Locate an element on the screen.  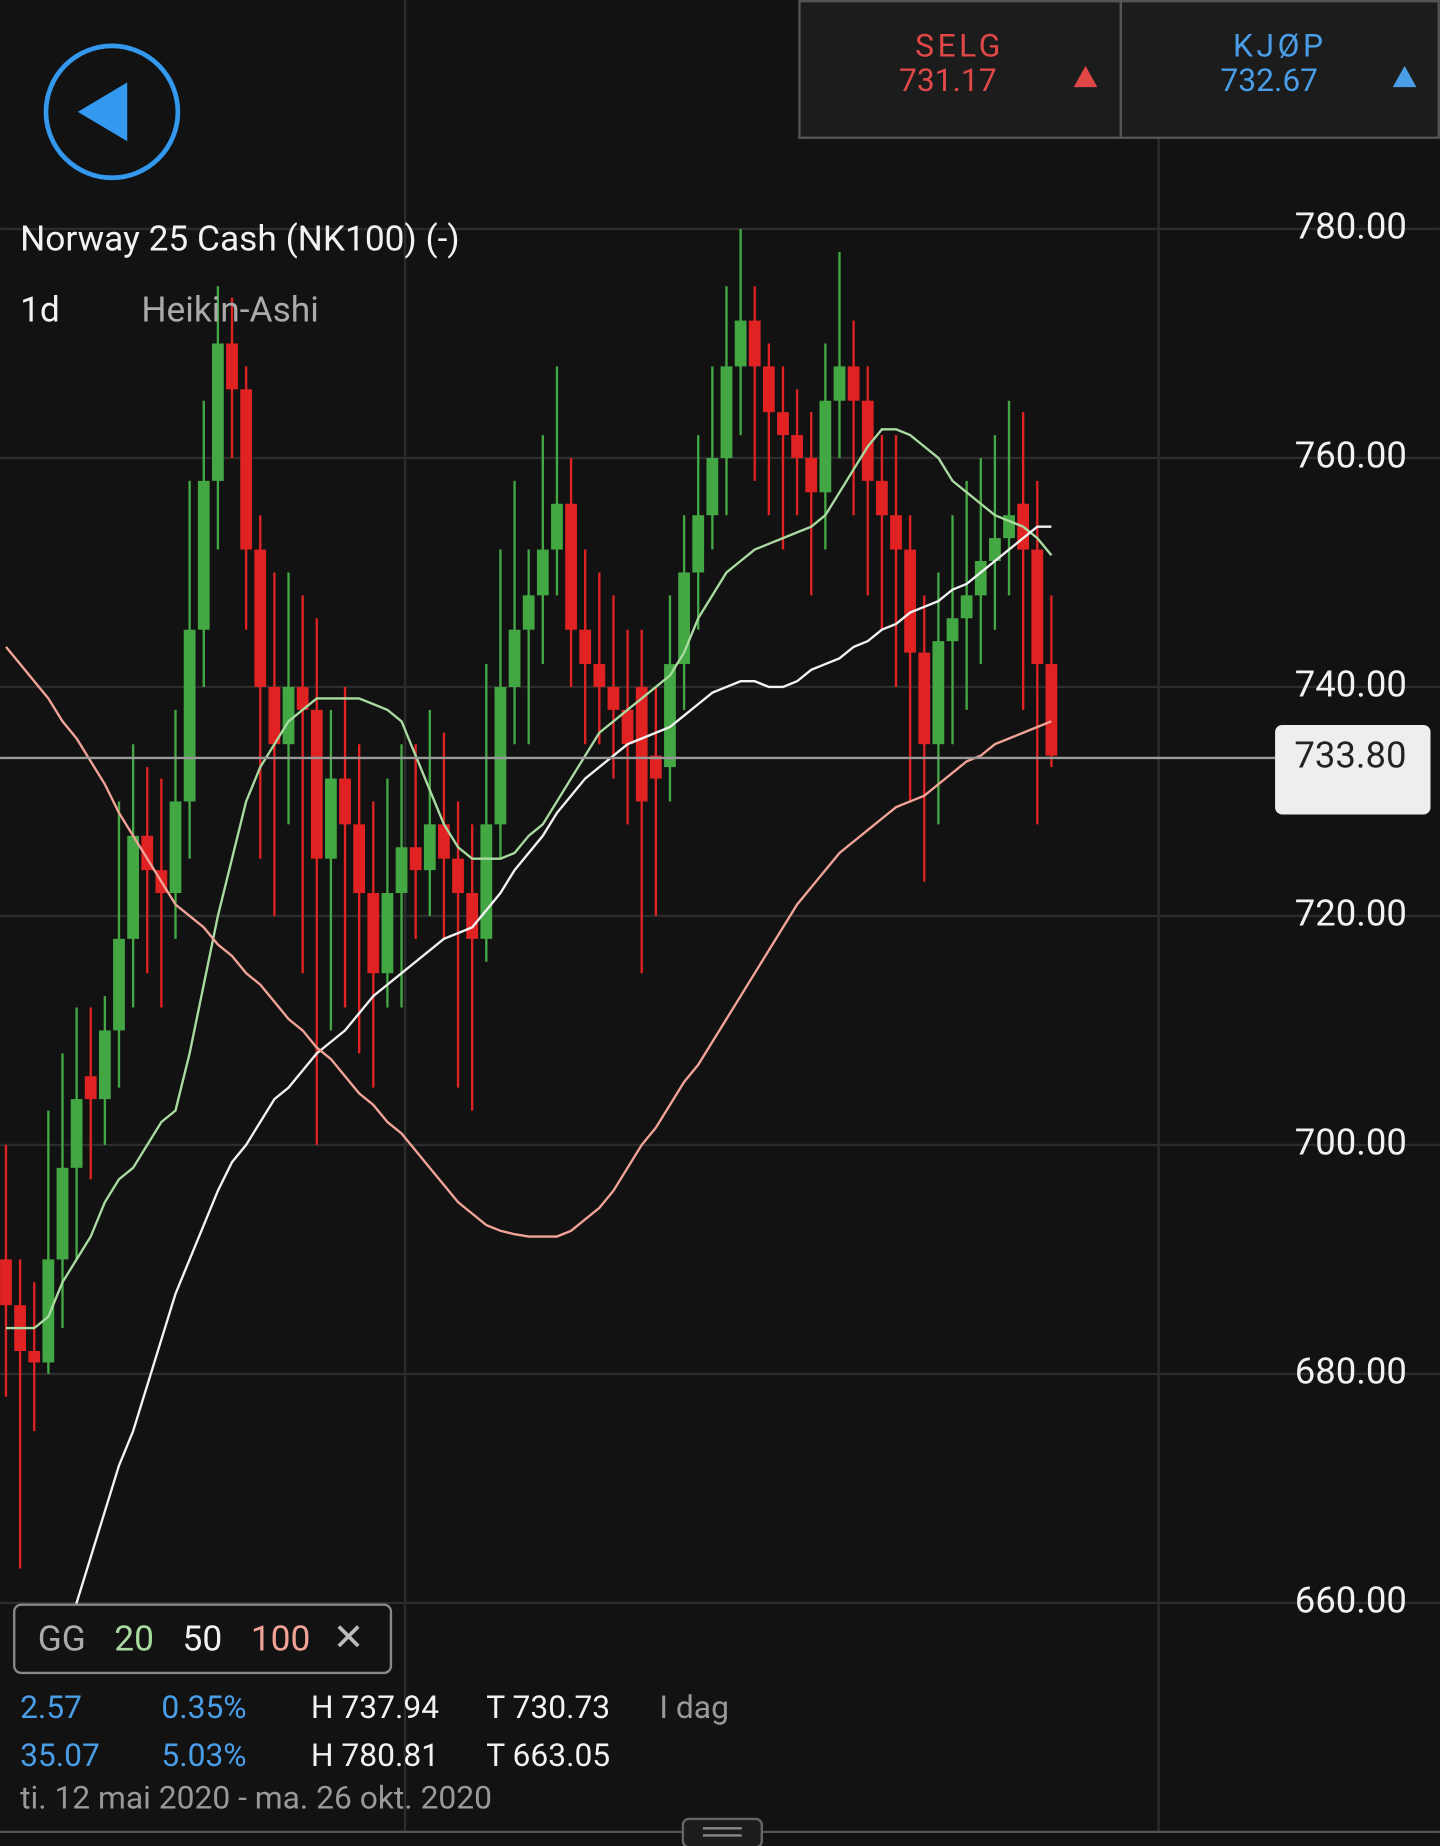
legend-entry: 50 is located at coordinates (203, 1638).